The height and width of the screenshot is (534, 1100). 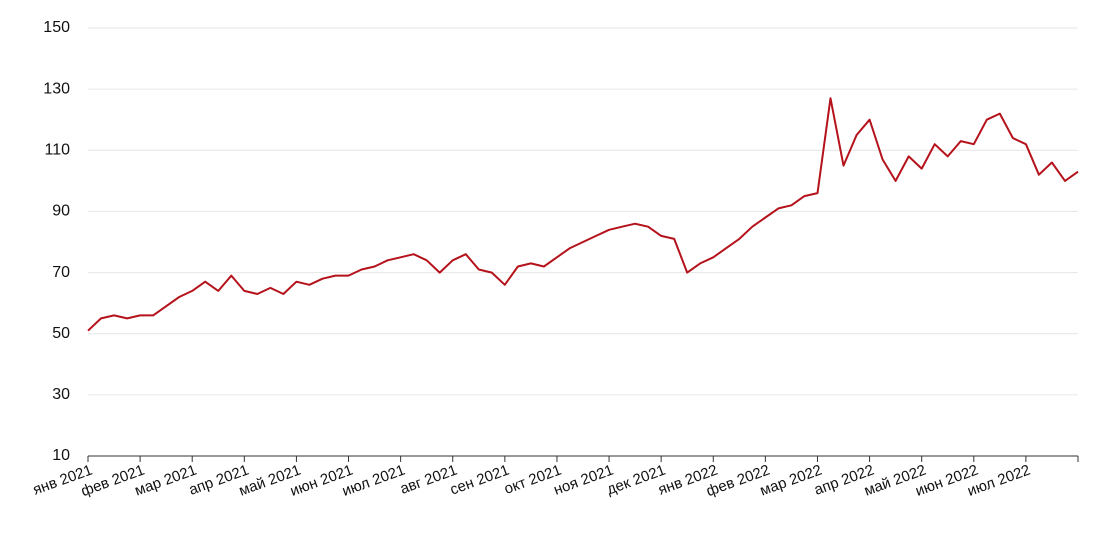 I want to click on y-tick-label: 110, so click(x=57, y=150).